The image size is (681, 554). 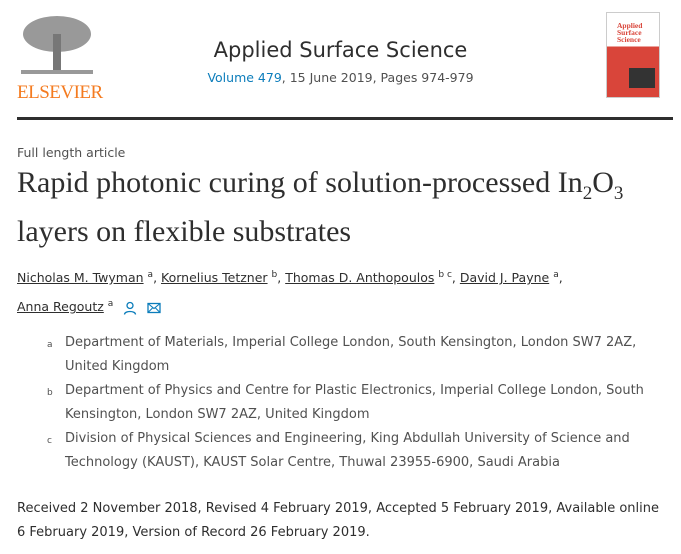 What do you see at coordinates (633, 55) in the screenshot?
I see `journal-cover-thumbnail: Applied Surface Science` at bounding box center [633, 55].